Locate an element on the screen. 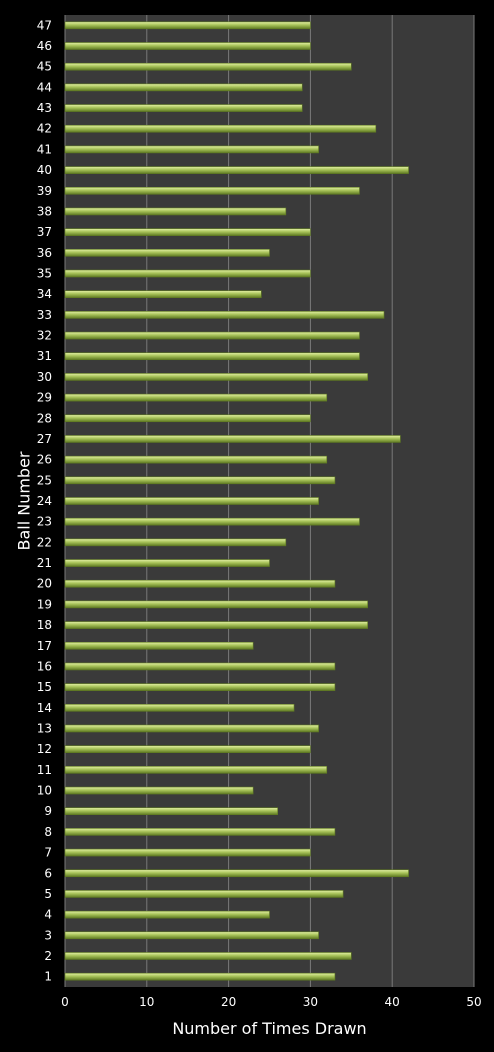 The image size is (494, 1052). y-tick-label: 22 is located at coordinates (44, 542).